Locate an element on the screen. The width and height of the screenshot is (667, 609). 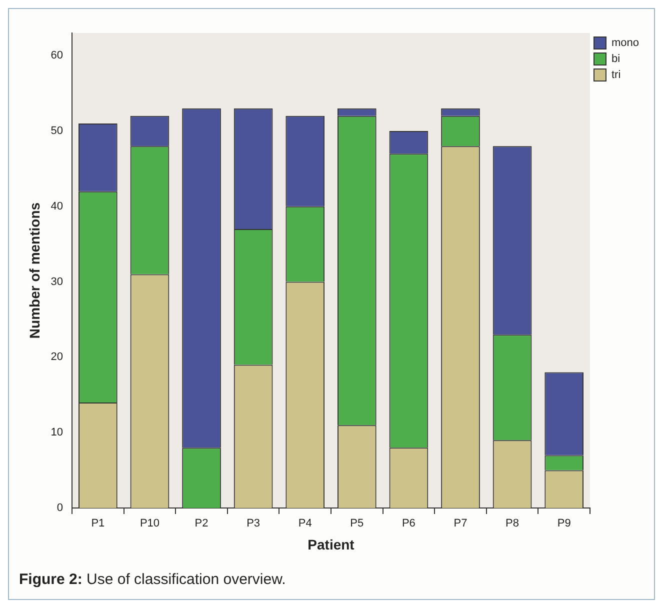
x-tick-label: P10 is located at coordinates (150, 524).